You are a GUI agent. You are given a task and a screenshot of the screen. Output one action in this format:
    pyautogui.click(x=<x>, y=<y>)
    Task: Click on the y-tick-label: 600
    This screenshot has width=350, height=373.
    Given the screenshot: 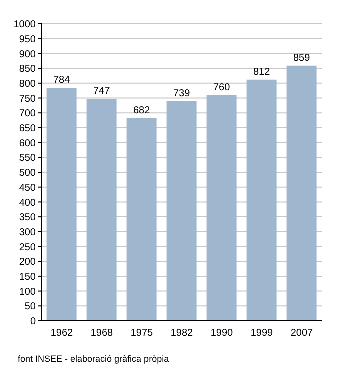 What is the action you would take?
    pyautogui.click(x=27, y=144)
    